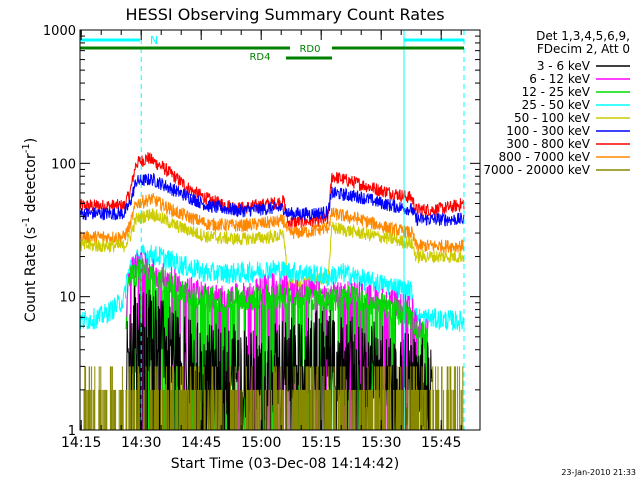 The height and width of the screenshot is (480, 640). What do you see at coordinates (259, 57) in the screenshot?
I see `rd4-label: RD4` at bounding box center [259, 57].